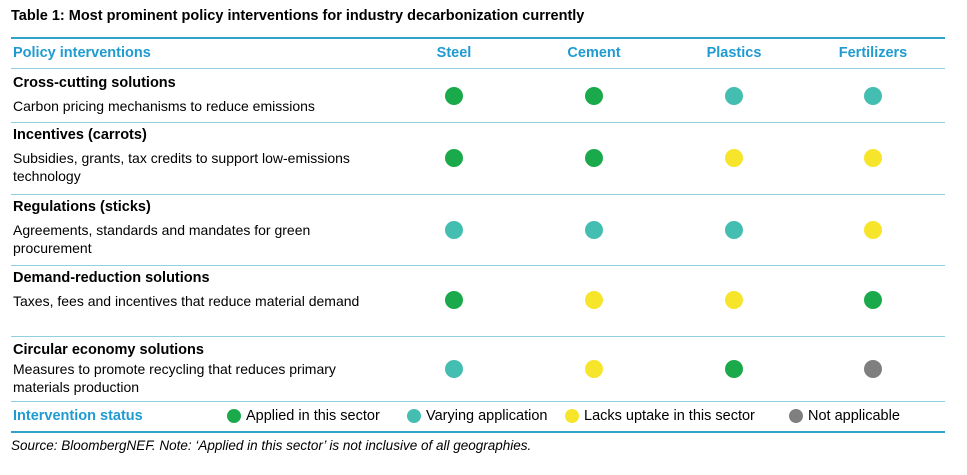 The height and width of the screenshot is (475, 967). Describe the element at coordinates (94, 83) in the screenshot. I see `row-section-cross-cutting: Cross-cutting solutions` at that location.